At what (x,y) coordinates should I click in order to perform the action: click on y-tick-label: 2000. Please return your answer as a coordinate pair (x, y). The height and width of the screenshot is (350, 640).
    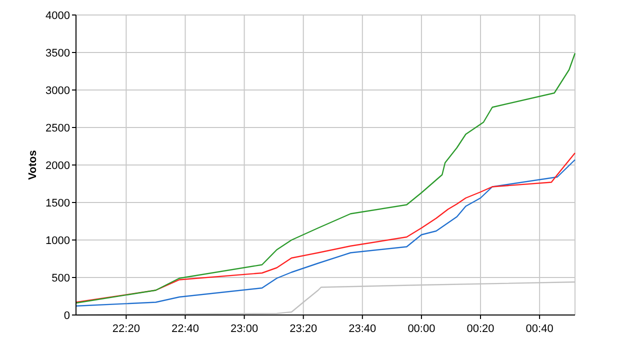
    Looking at the image, I should click on (58, 166).